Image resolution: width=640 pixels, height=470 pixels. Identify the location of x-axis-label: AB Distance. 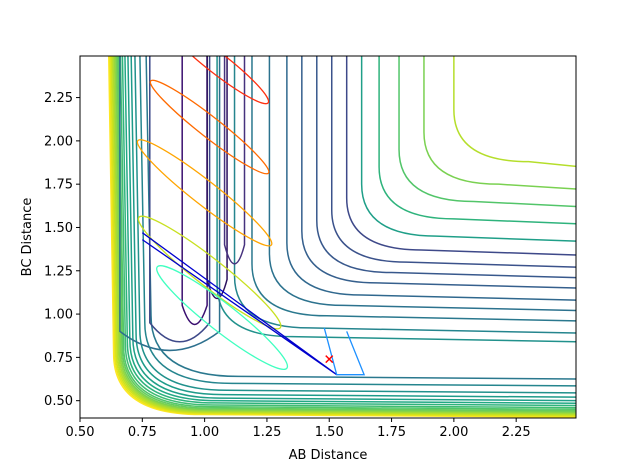
(328, 455).